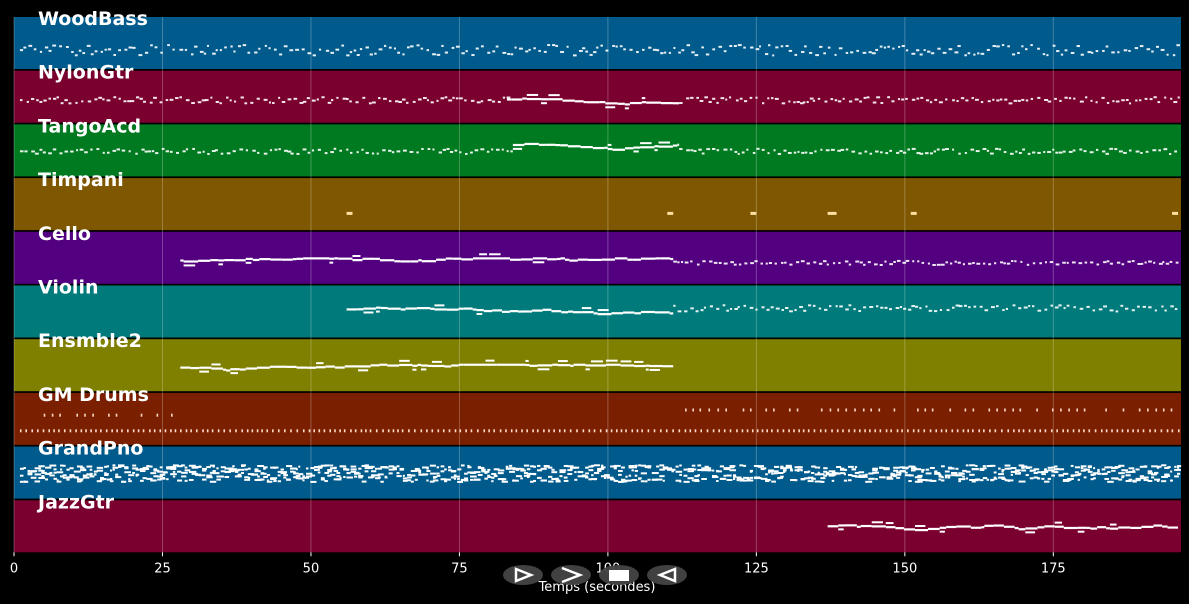  Describe the element at coordinates (667, 575) in the screenshot. I see `back-triangle-button` at that location.